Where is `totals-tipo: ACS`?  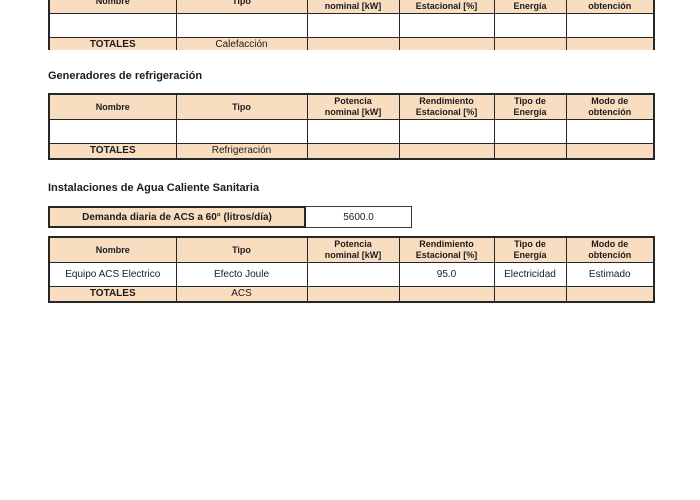
totals-tipo: ACS is located at coordinates (241, 294).